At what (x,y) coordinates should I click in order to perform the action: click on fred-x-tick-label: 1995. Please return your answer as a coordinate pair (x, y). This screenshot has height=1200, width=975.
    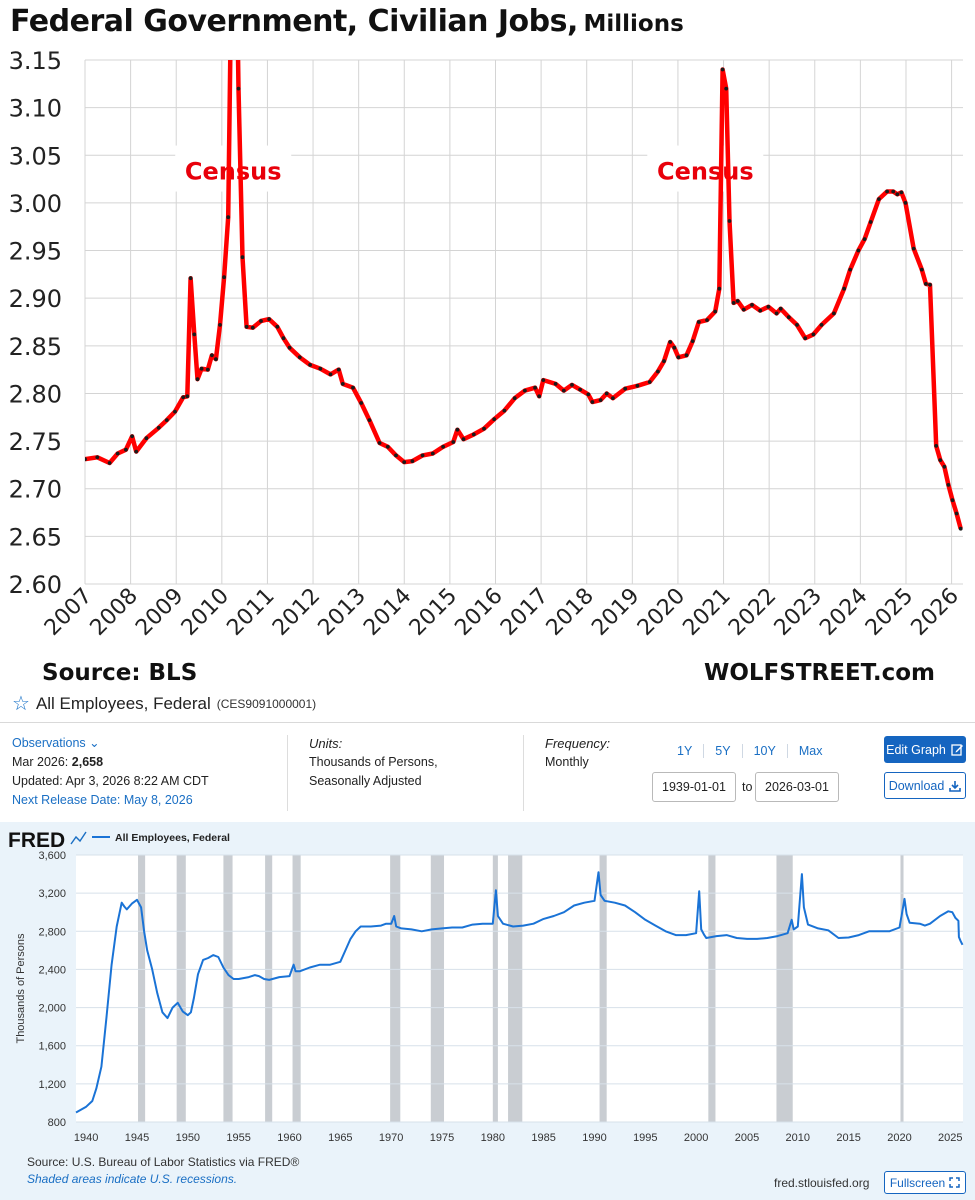
    Looking at the image, I should click on (645, 1138).